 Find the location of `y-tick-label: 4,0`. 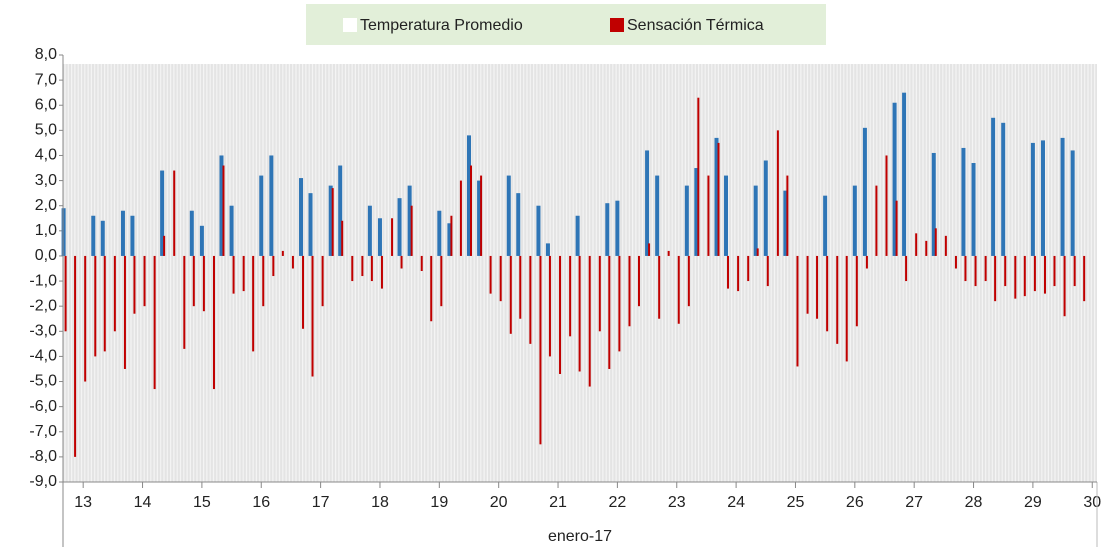

y-tick-label: 4,0 is located at coordinates (46, 155).